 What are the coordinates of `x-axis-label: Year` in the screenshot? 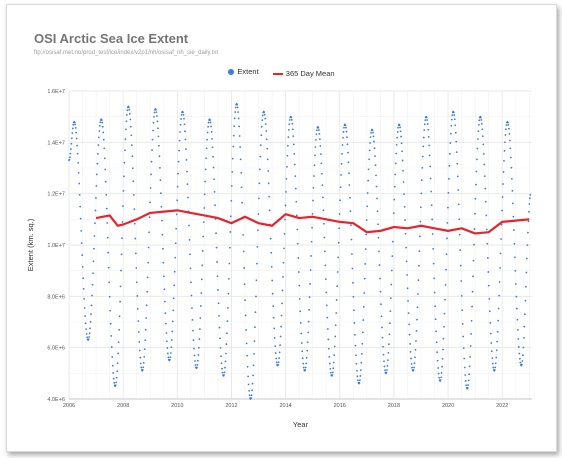 It's located at (301, 424).